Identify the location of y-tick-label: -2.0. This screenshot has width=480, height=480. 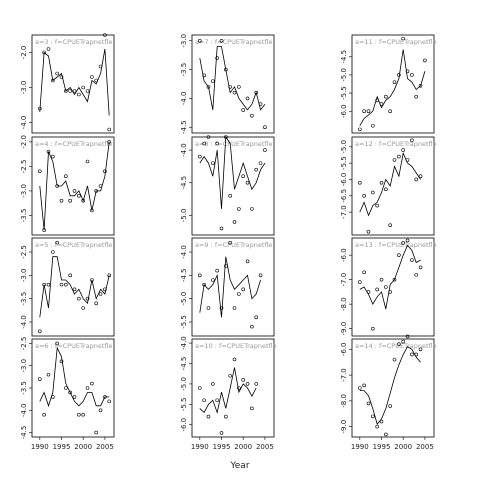
(24, 142).